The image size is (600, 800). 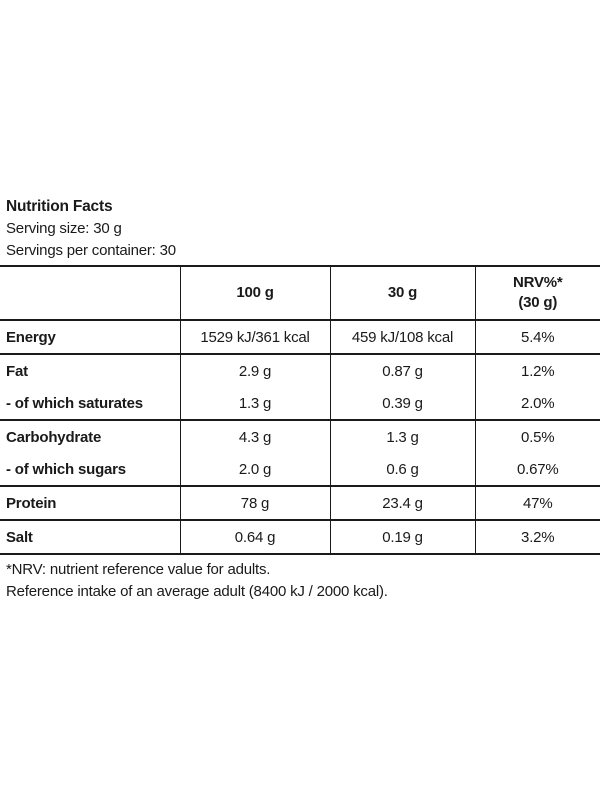 What do you see at coordinates (255, 537) in the screenshot?
I see `value-per-100g: 0.64 g` at bounding box center [255, 537].